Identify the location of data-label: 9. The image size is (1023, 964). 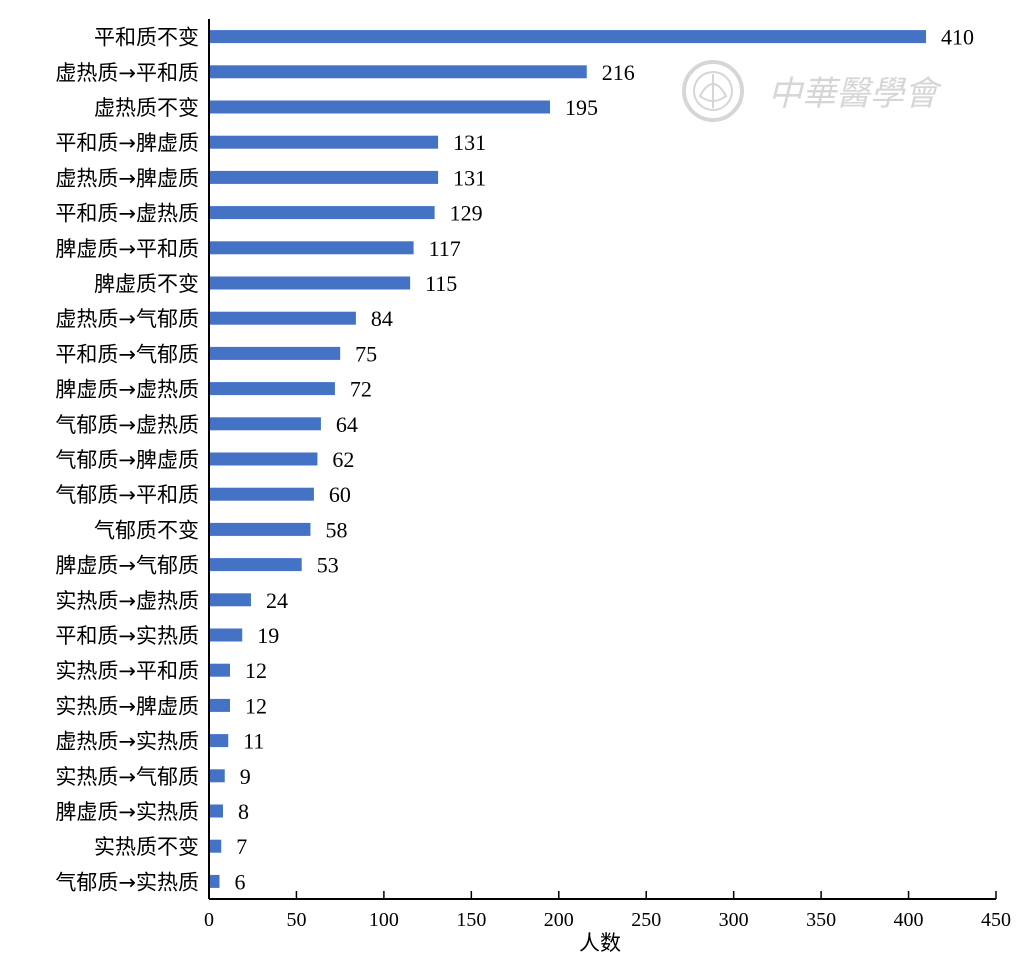
(245, 776).